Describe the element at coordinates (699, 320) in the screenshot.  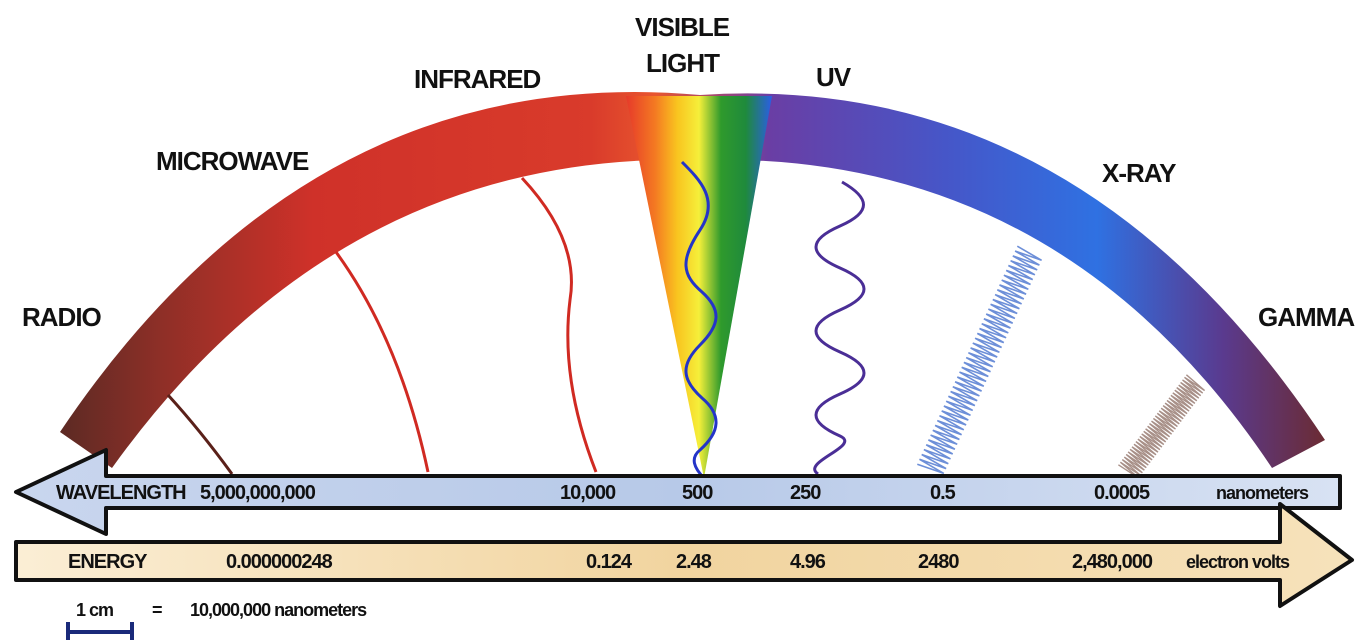
I see `visible-wave` at that location.